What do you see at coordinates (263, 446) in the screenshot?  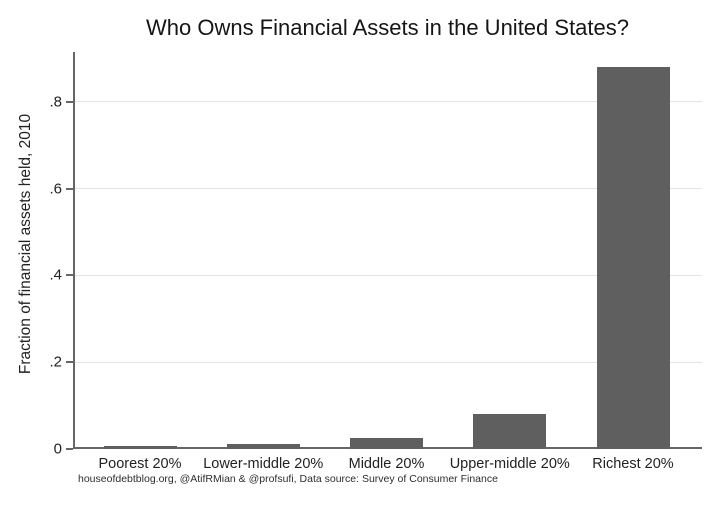 I see `bar-lower-middle-20-` at bounding box center [263, 446].